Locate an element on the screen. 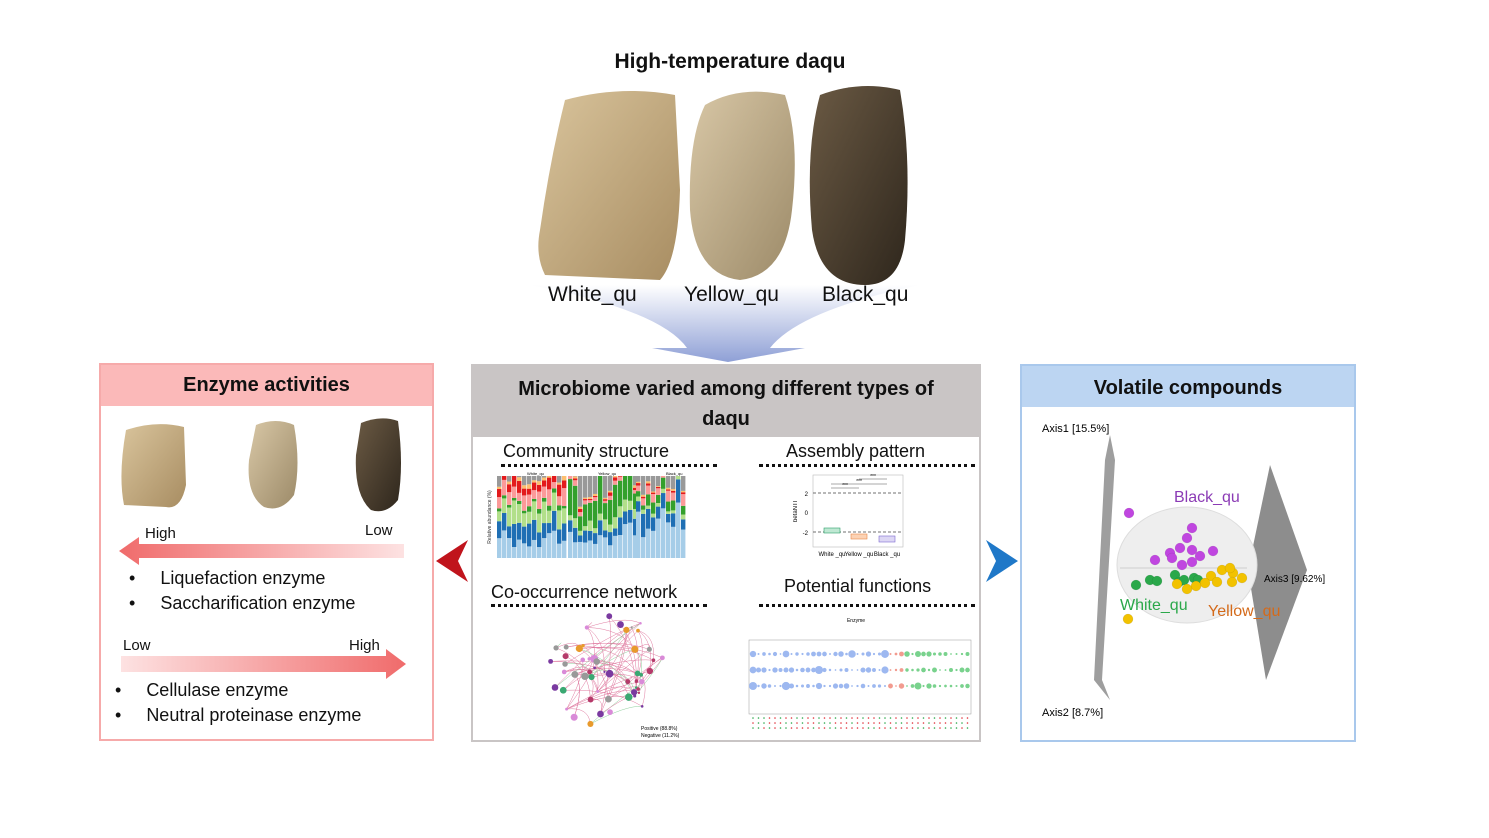 The height and width of the screenshot is (838, 1489). black-qu-label: Black_qu is located at coordinates (1207, 497).